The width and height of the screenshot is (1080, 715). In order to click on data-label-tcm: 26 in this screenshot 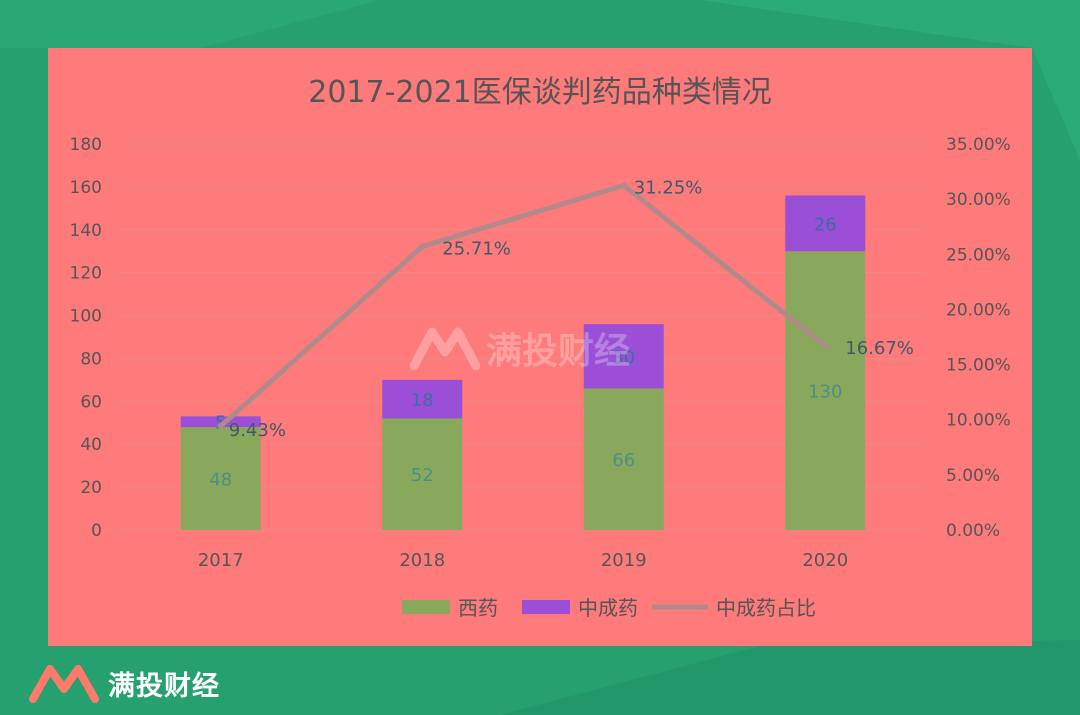, I will do `click(825, 224)`.